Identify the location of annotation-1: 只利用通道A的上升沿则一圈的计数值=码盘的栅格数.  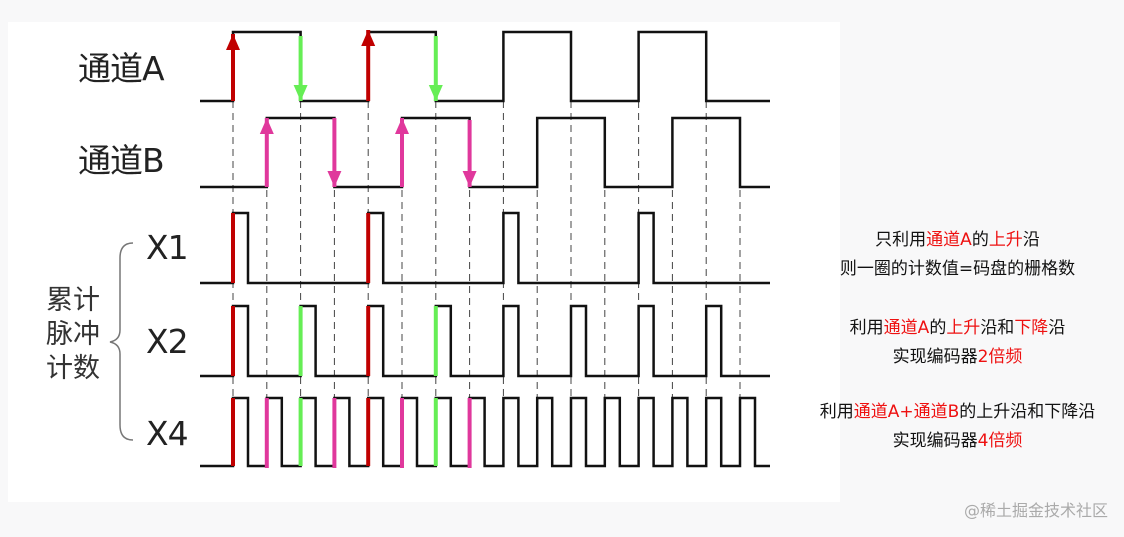
(954, 255).